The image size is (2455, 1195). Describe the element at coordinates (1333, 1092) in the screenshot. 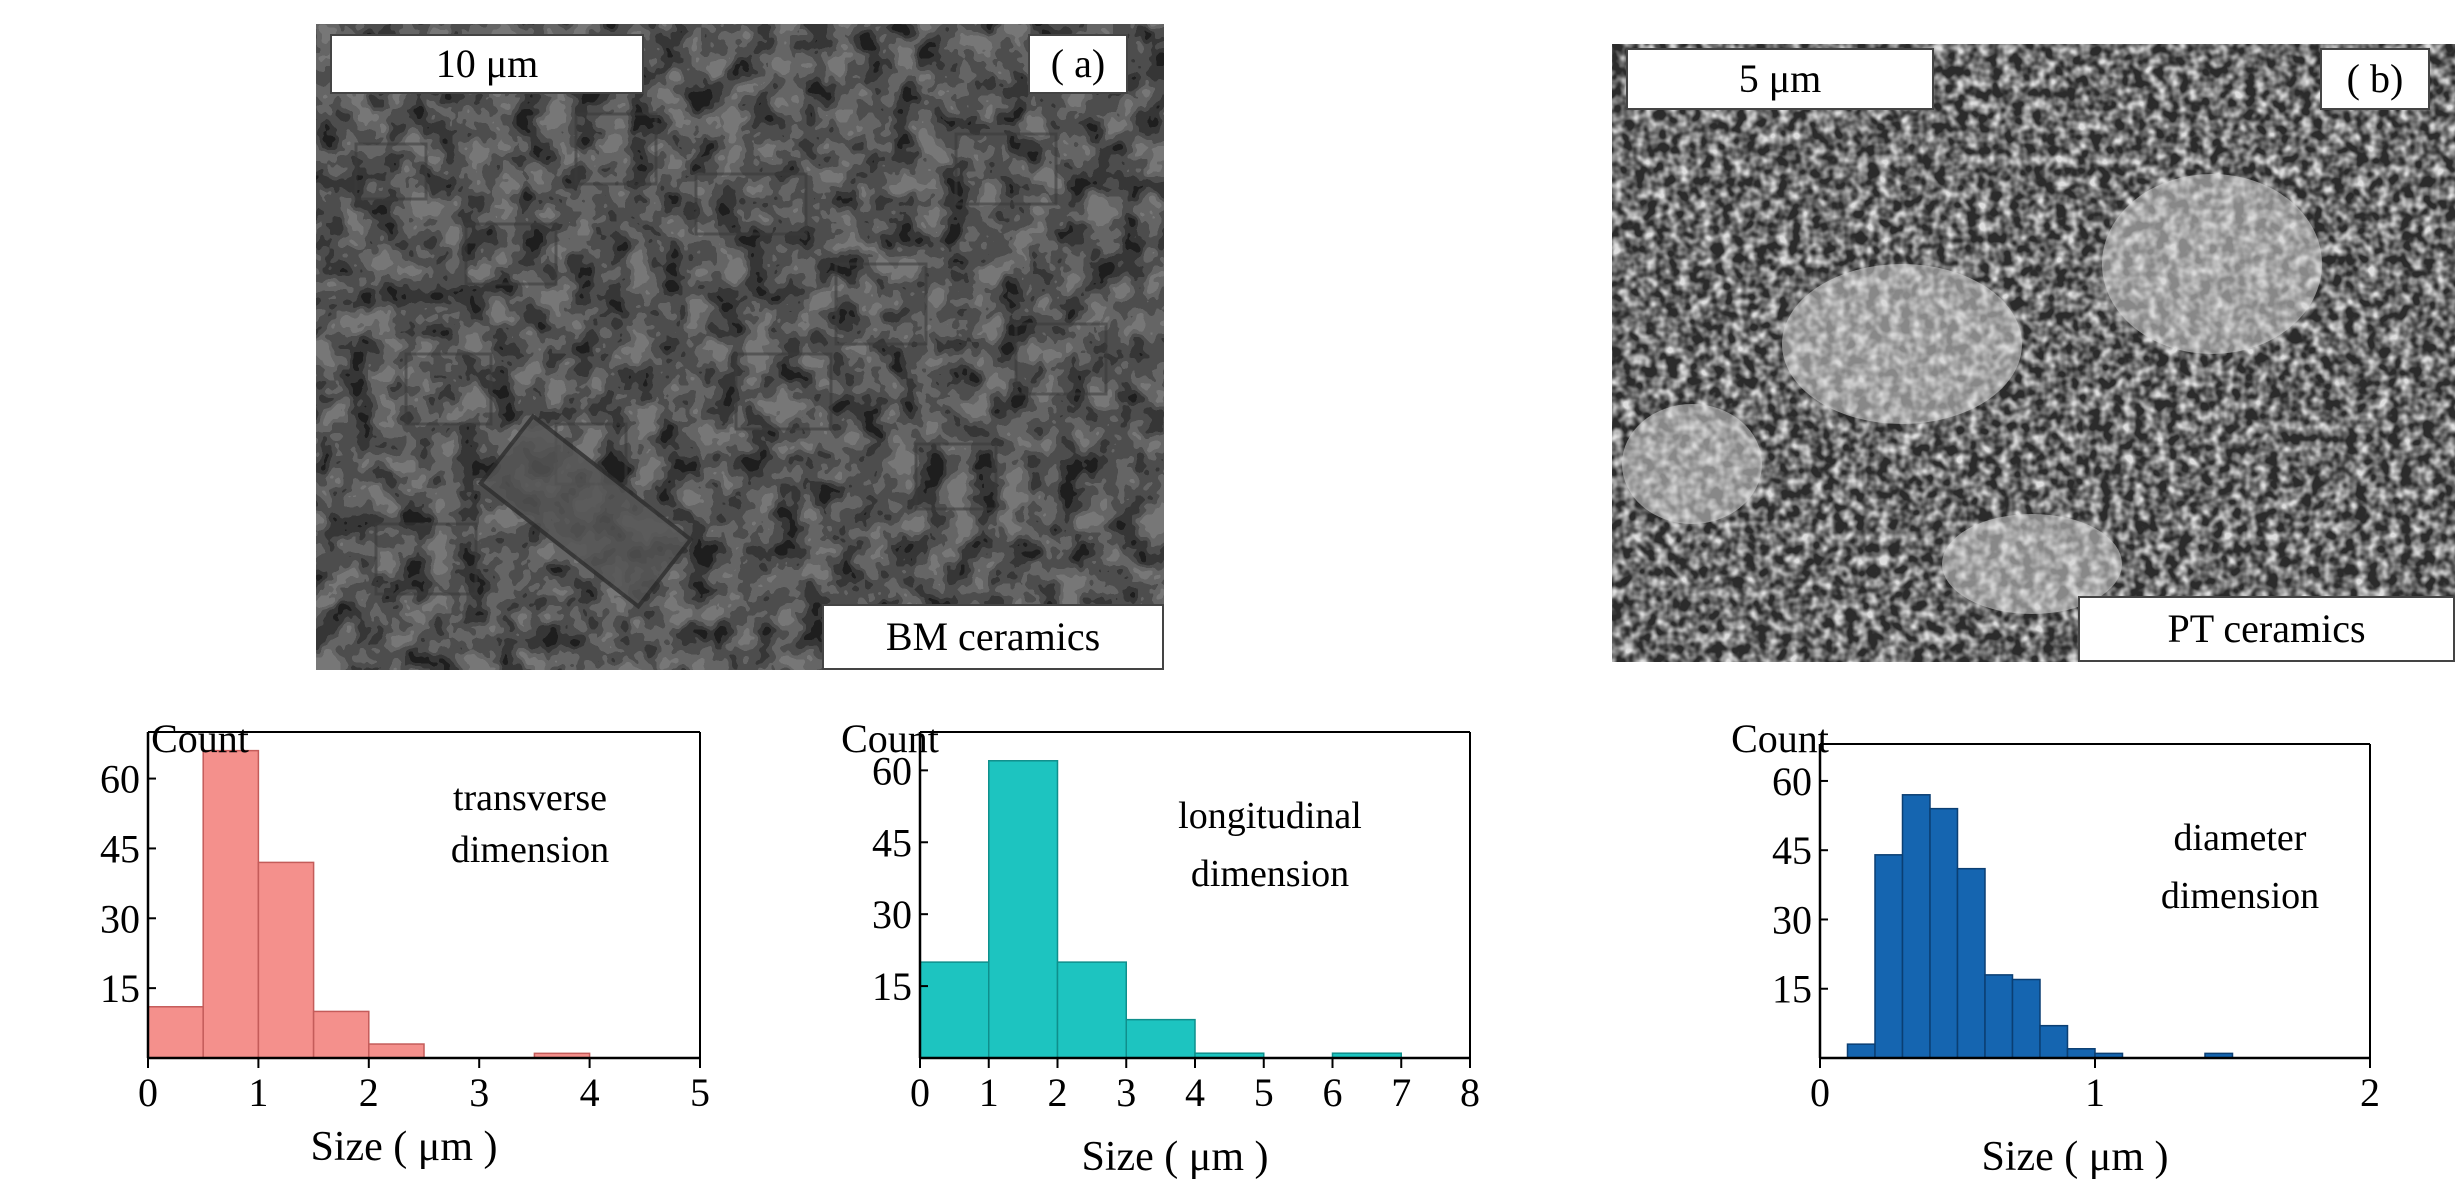

I see `x-tick-label: 6` at that location.